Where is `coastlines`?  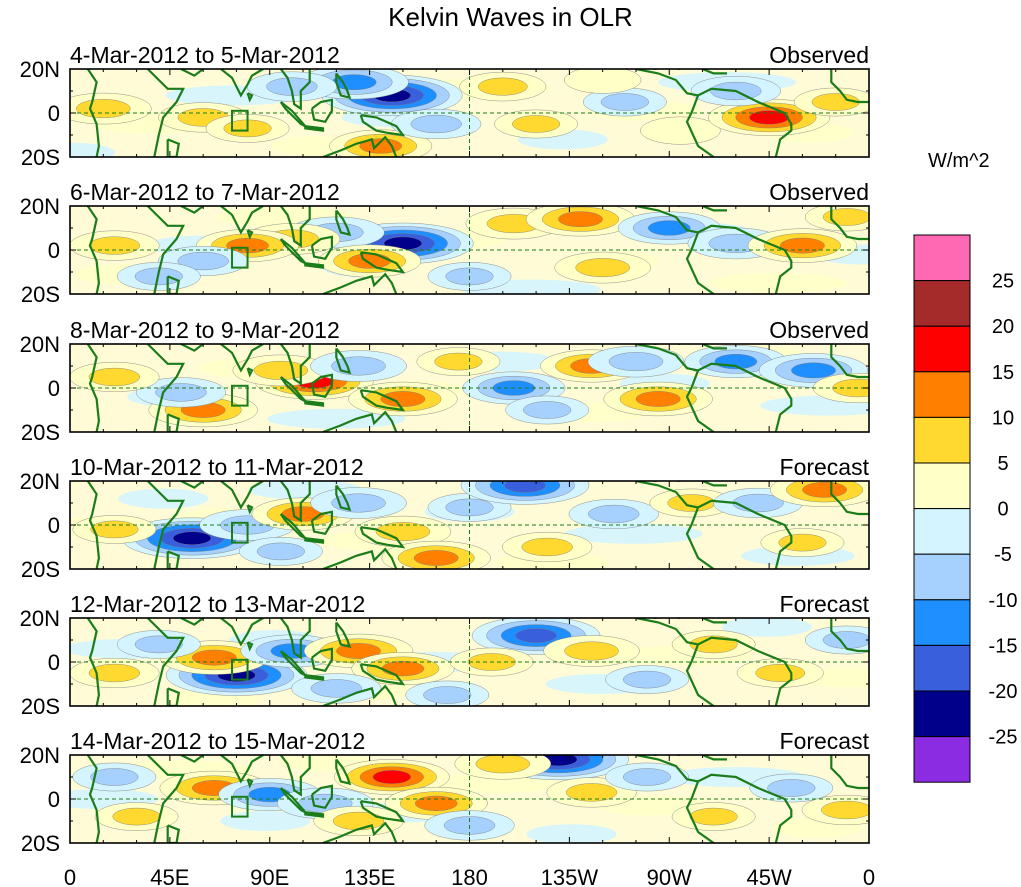
coastlines is located at coordinates (477, 113).